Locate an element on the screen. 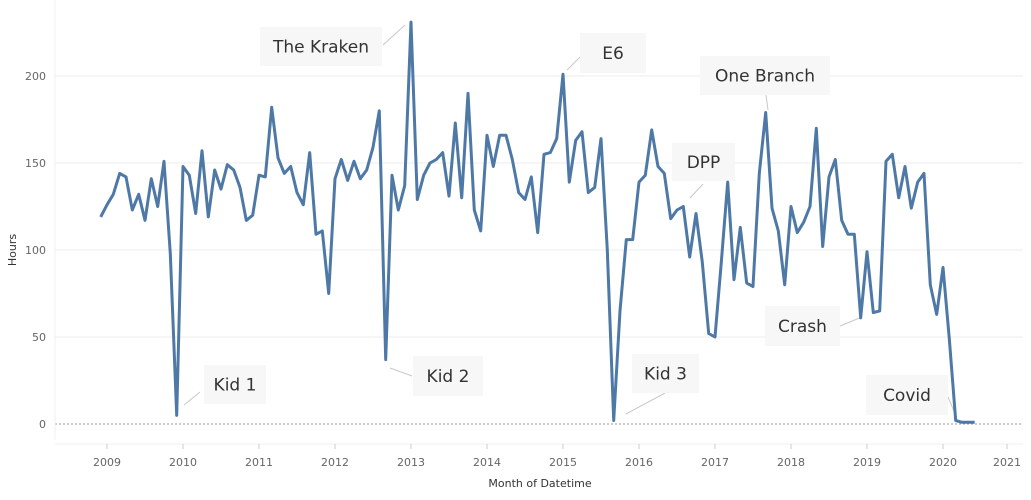  annotation-kid-1: Kid 1 is located at coordinates (224, 385).